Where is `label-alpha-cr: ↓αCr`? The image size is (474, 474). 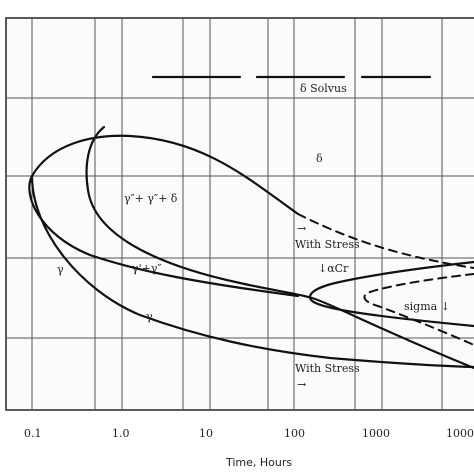 label-alpha-cr: ↓αCr is located at coordinates (333, 268).